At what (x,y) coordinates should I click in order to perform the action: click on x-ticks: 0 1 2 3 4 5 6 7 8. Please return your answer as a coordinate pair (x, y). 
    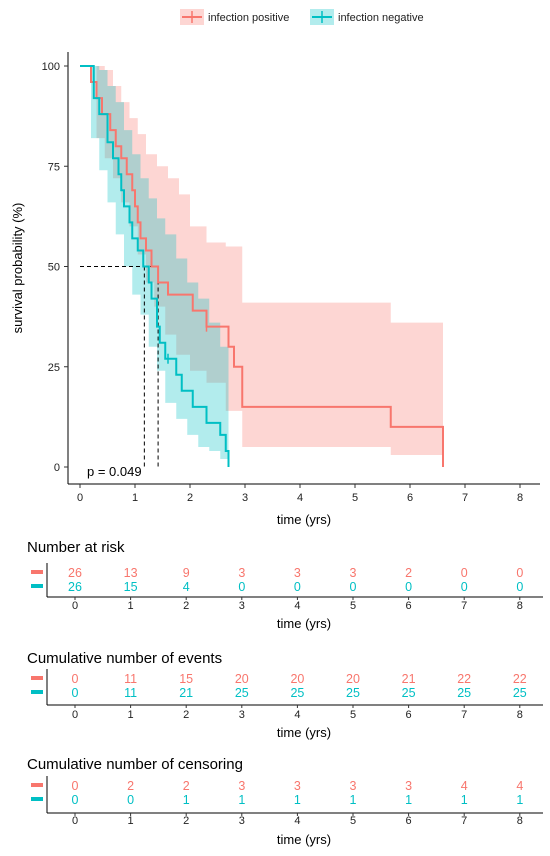
    Looking at the image, I should click on (300, 494).